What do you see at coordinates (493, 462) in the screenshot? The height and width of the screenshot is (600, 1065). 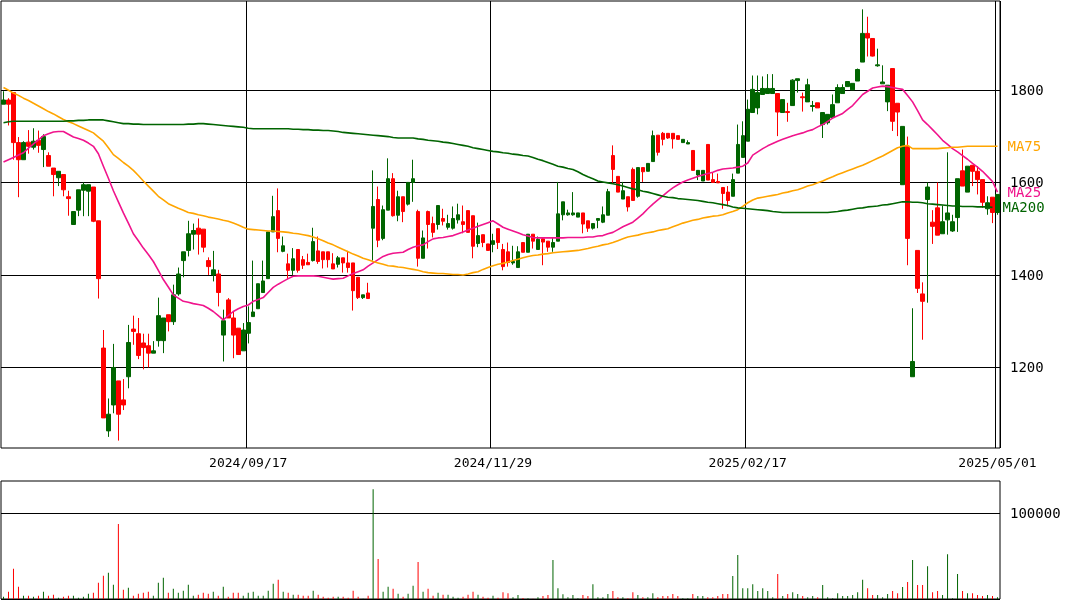 I see `x-tick-label: 2024/11/29` at bounding box center [493, 462].